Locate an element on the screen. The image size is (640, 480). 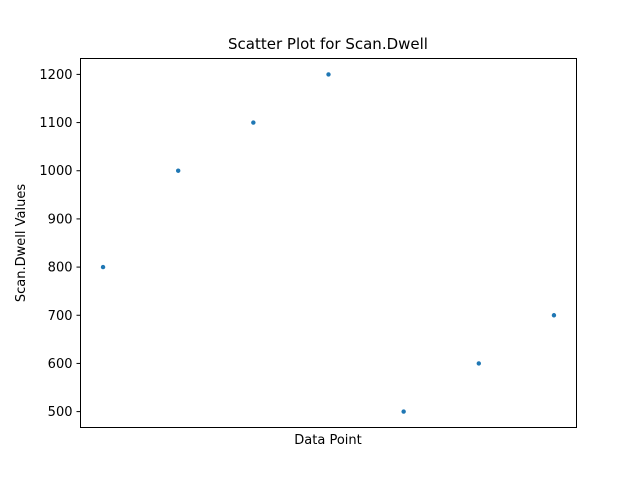
x-axis-title: Data Point is located at coordinates (327, 440).